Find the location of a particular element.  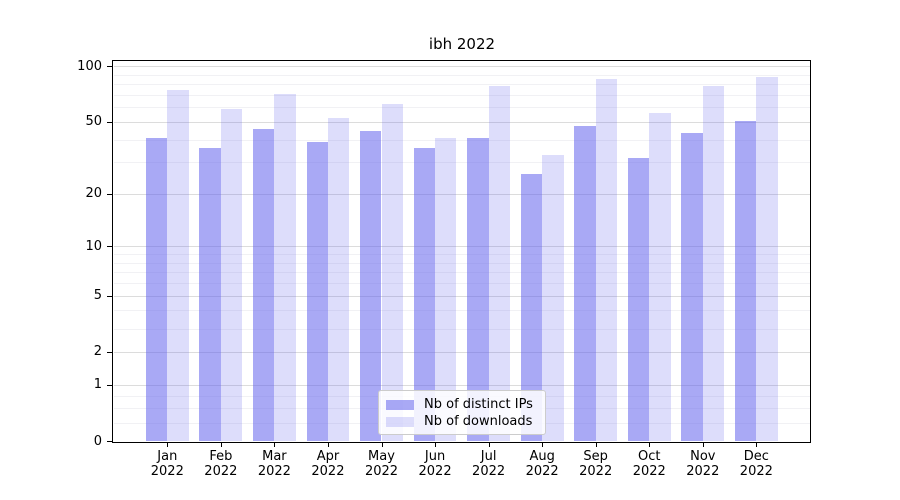

bar-distinct-ips-jan is located at coordinates (156, 290).